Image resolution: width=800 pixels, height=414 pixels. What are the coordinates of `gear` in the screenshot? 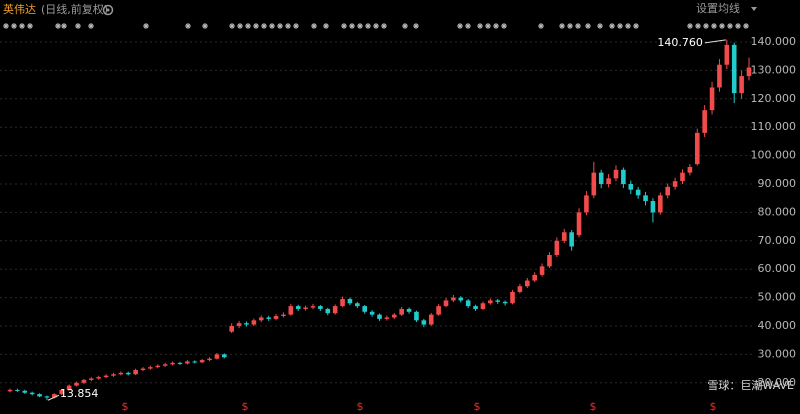 It's located at (108, 10).